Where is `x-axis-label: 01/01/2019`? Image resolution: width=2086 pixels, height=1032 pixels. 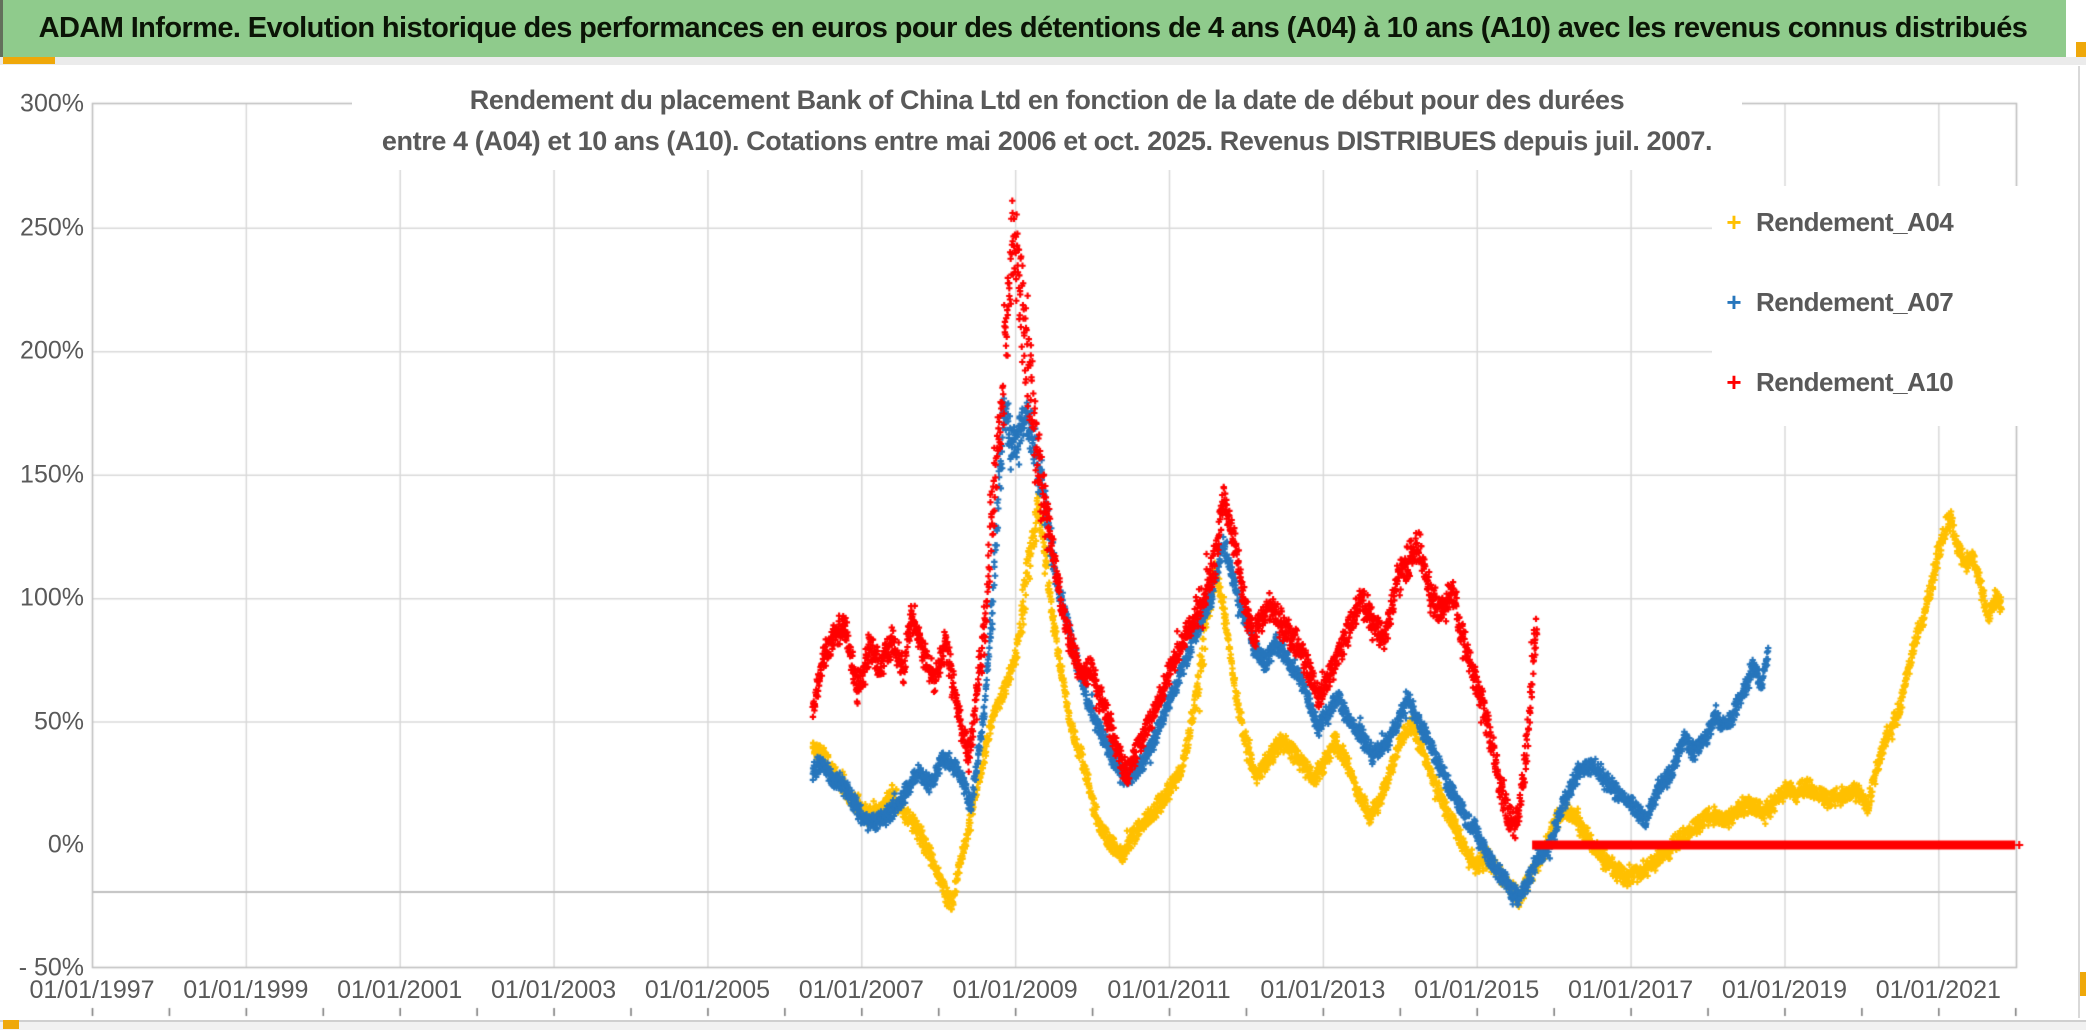
x-axis-label: 01/01/2019 is located at coordinates (1784, 990).